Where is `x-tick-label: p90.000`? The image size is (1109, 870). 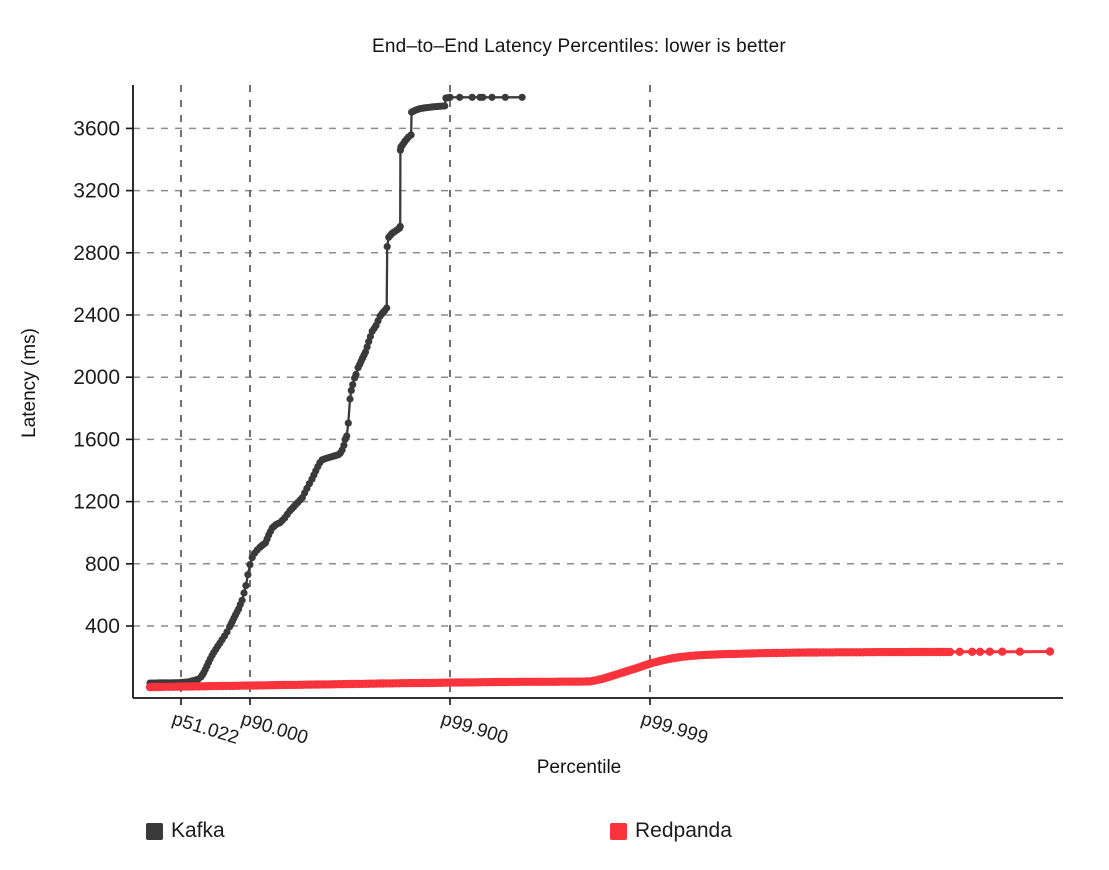 x-tick-label: p90.000 is located at coordinates (275, 729).